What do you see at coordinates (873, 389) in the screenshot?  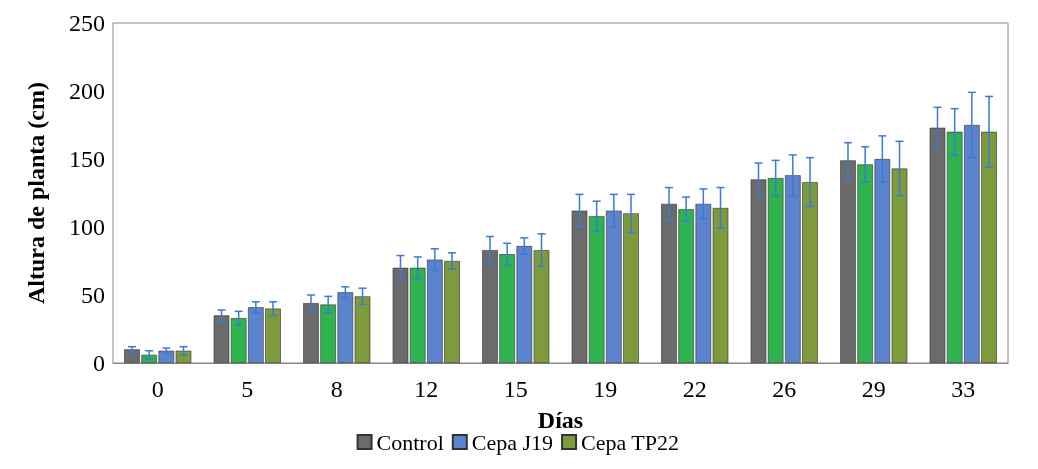 I see `x-tick-label: 29` at bounding box center [873, 389].